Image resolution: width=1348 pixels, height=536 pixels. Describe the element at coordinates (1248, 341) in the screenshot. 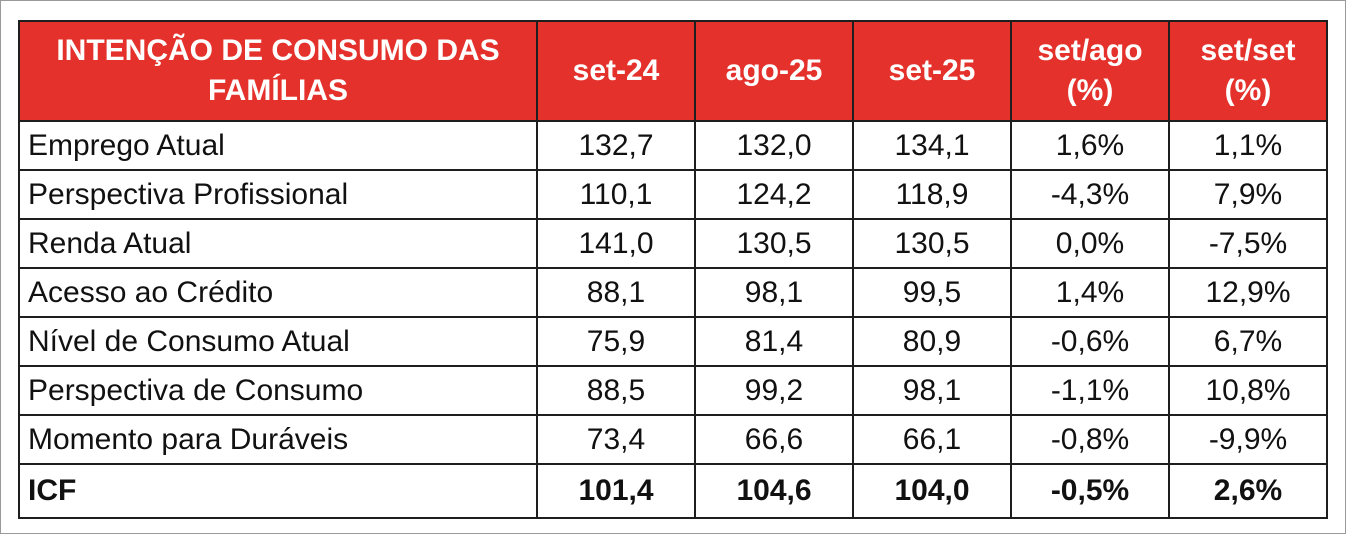

I see `table-cell: 6,7%` at that location.